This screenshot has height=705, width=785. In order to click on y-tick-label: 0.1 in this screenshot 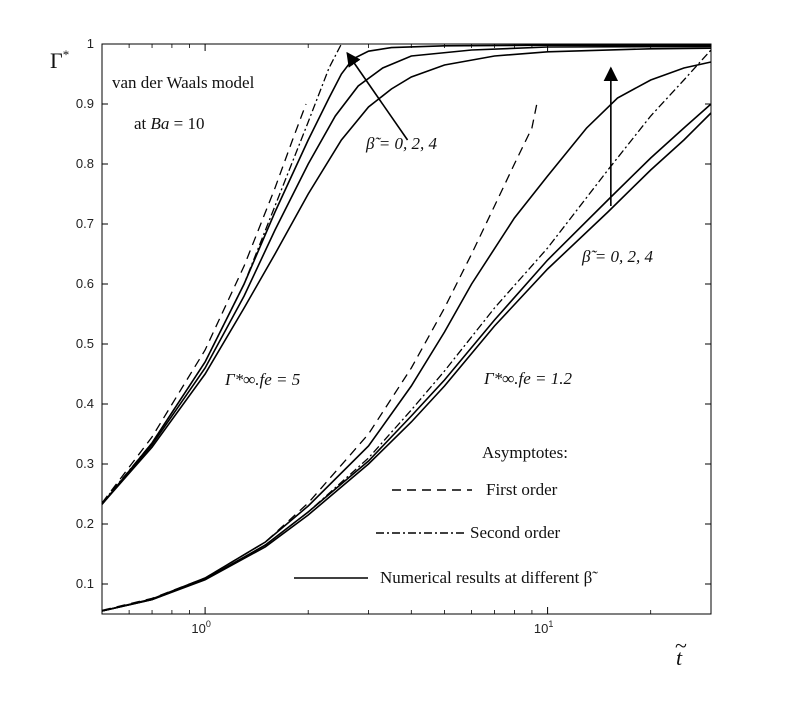, I will do `click(85, 583)`.